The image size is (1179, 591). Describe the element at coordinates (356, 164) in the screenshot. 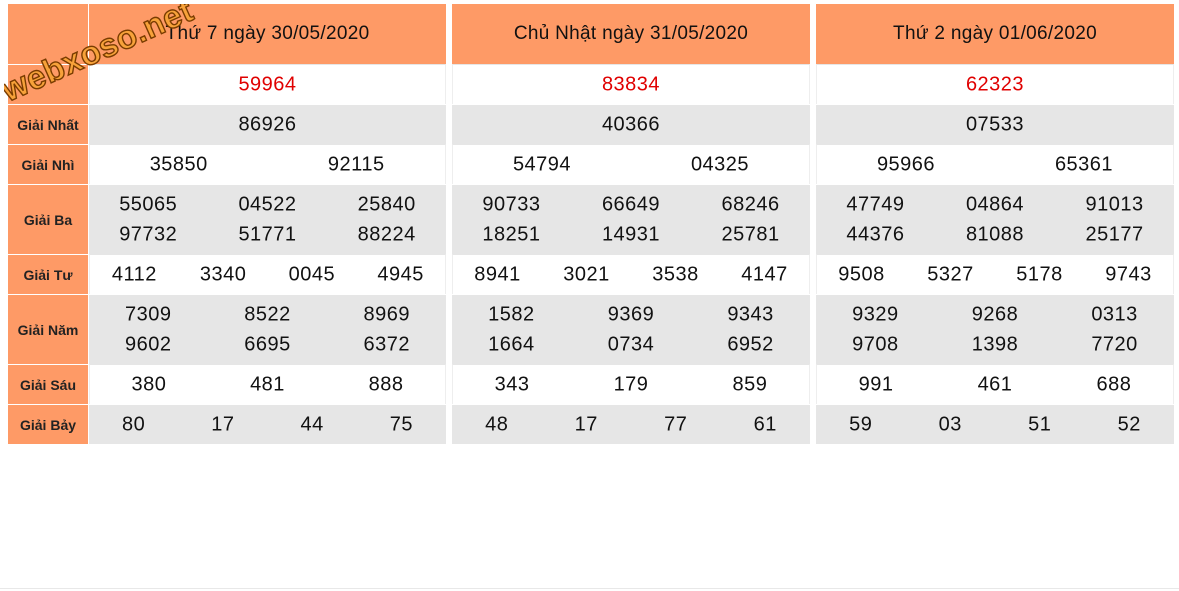

I see `second-prize-number: 92115` at that location.